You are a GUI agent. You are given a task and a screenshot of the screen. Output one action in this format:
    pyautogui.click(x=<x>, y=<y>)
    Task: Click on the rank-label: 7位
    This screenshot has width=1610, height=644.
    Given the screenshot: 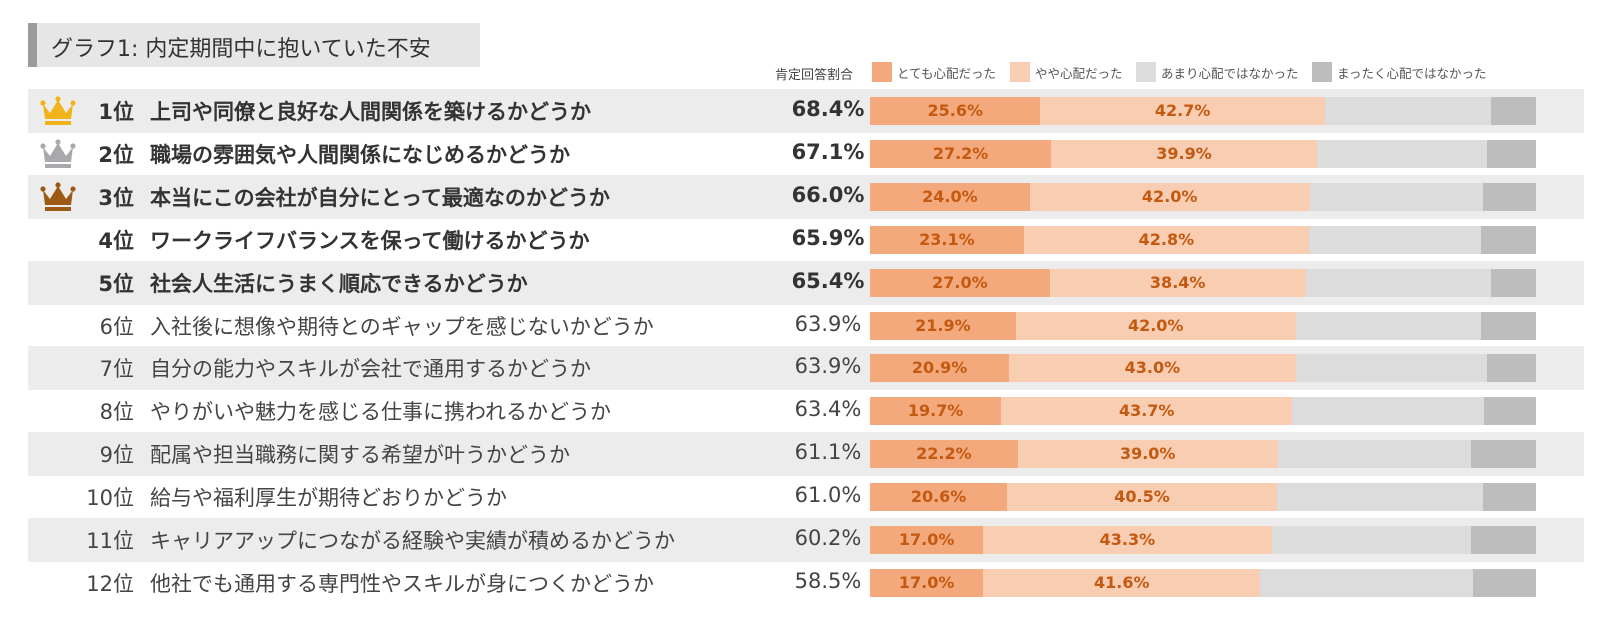 What is the action you would take?
    pyautogui.click(x=116, y=369)
    